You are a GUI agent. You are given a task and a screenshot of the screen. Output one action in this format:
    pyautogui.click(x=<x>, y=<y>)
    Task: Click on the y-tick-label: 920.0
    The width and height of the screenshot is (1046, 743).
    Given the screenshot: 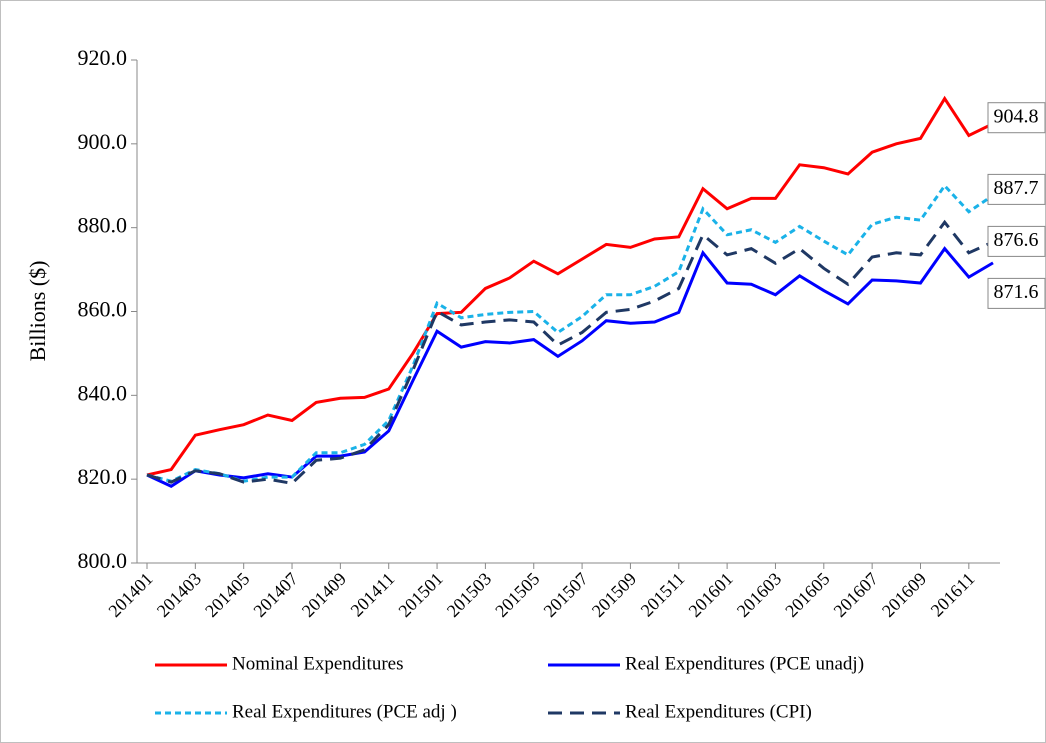 What is the action you would take?
    pyautogui.click(x=103, y=57)
    